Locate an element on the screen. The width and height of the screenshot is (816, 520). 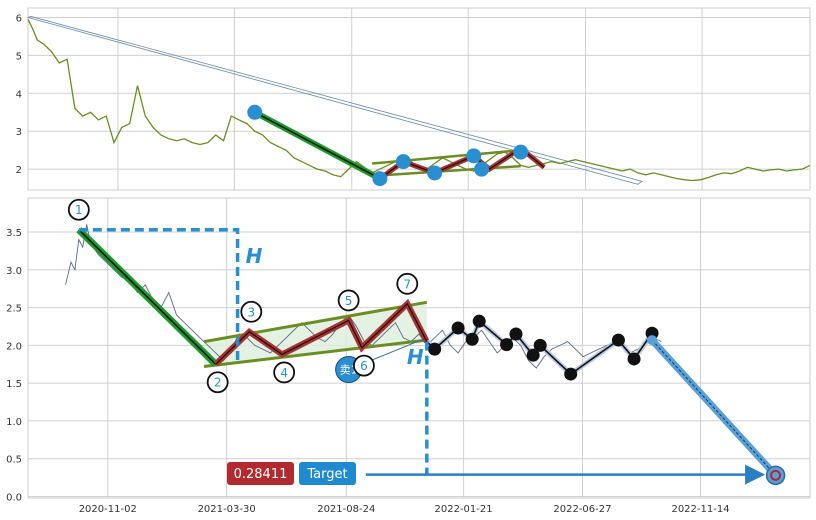
detail-channel-upper is located at coordinates (315, 322).